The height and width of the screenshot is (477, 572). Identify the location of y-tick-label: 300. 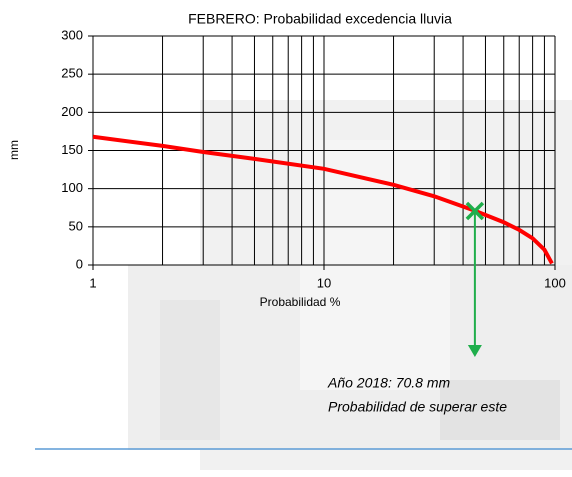
(72, 34).